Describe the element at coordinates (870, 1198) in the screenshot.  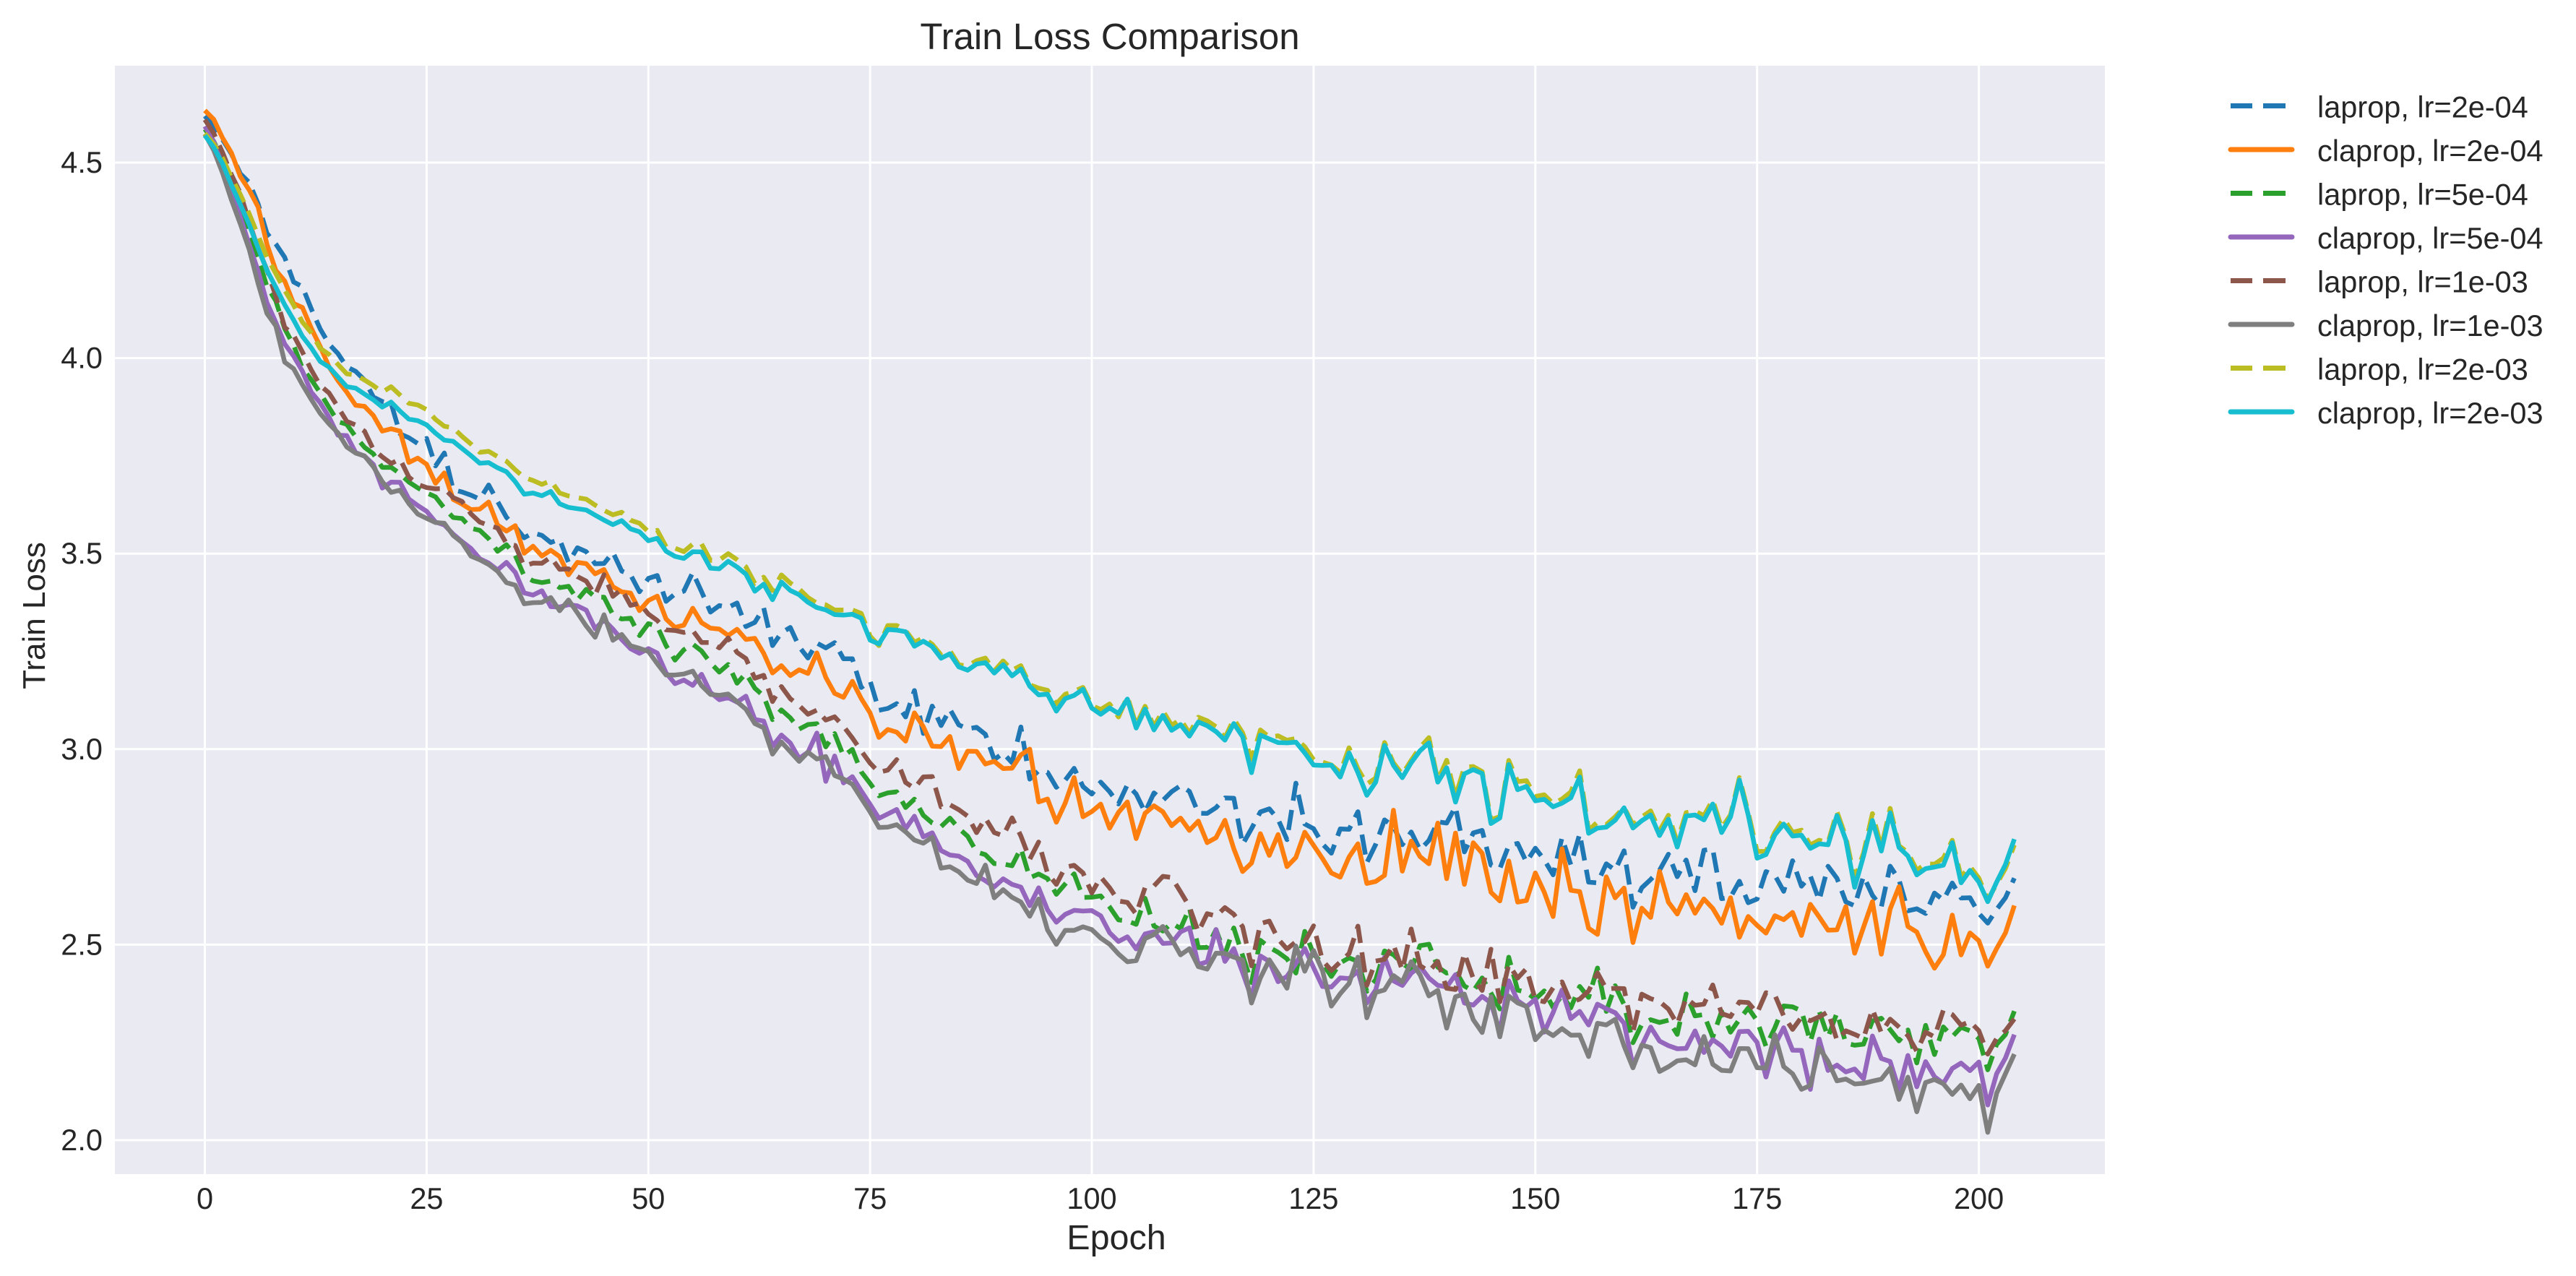
I see `svg-text: 75` at that location.